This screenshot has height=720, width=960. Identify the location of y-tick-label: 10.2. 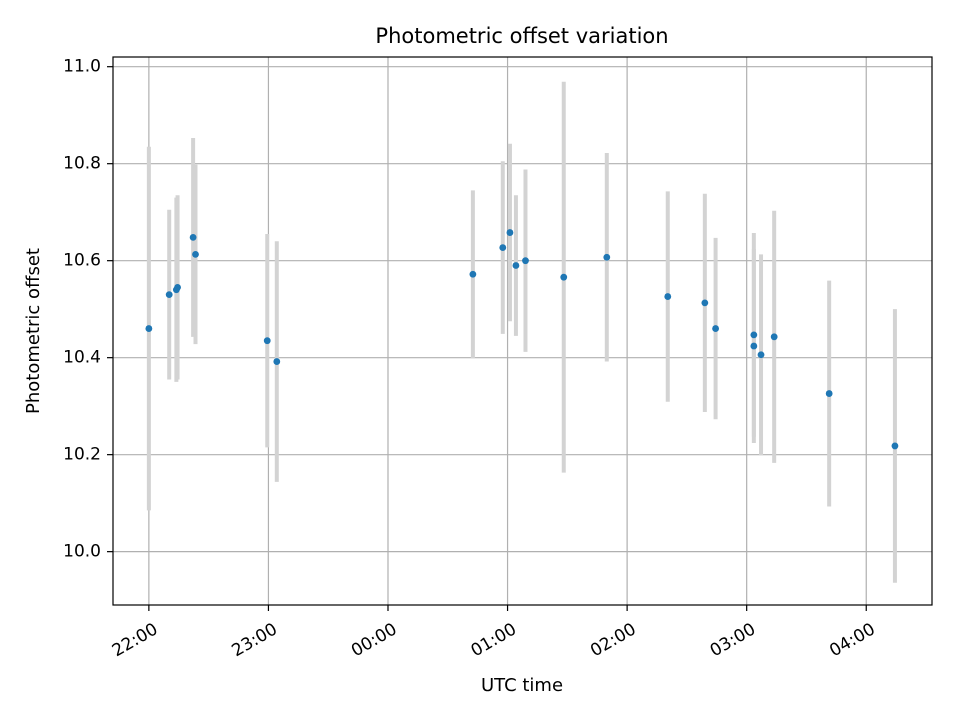
(82, 455).